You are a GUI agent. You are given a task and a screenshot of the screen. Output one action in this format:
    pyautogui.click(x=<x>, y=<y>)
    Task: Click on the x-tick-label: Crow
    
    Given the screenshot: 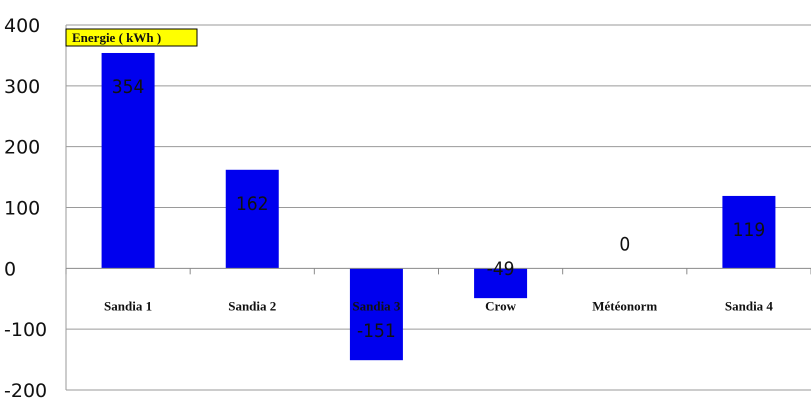 What is the action you would take?
    pyautogui.click(x=500, y=305)
    